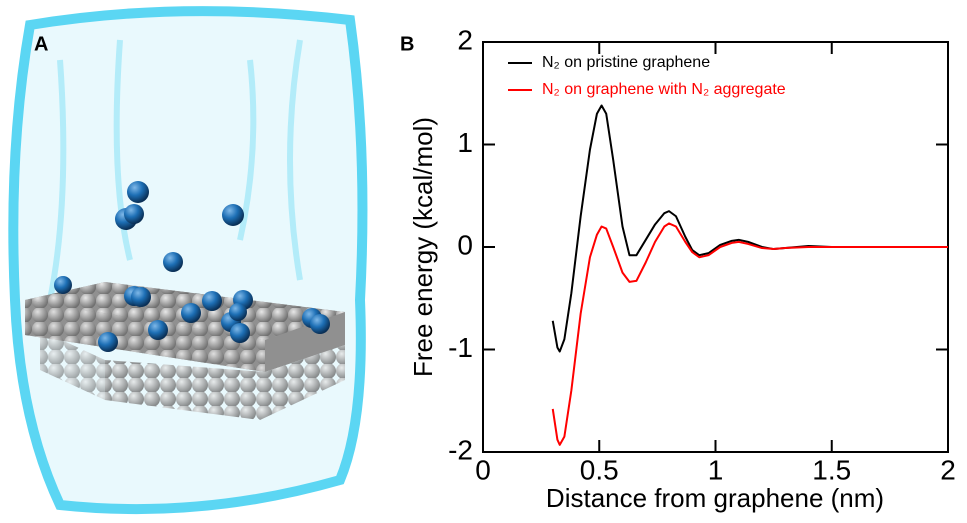 This screenshot has height=523, width=967. What do you see at coordinates (716, 469) in the screenshot?
I see `x-tick-label: 1` at bounding box center [716, 469].